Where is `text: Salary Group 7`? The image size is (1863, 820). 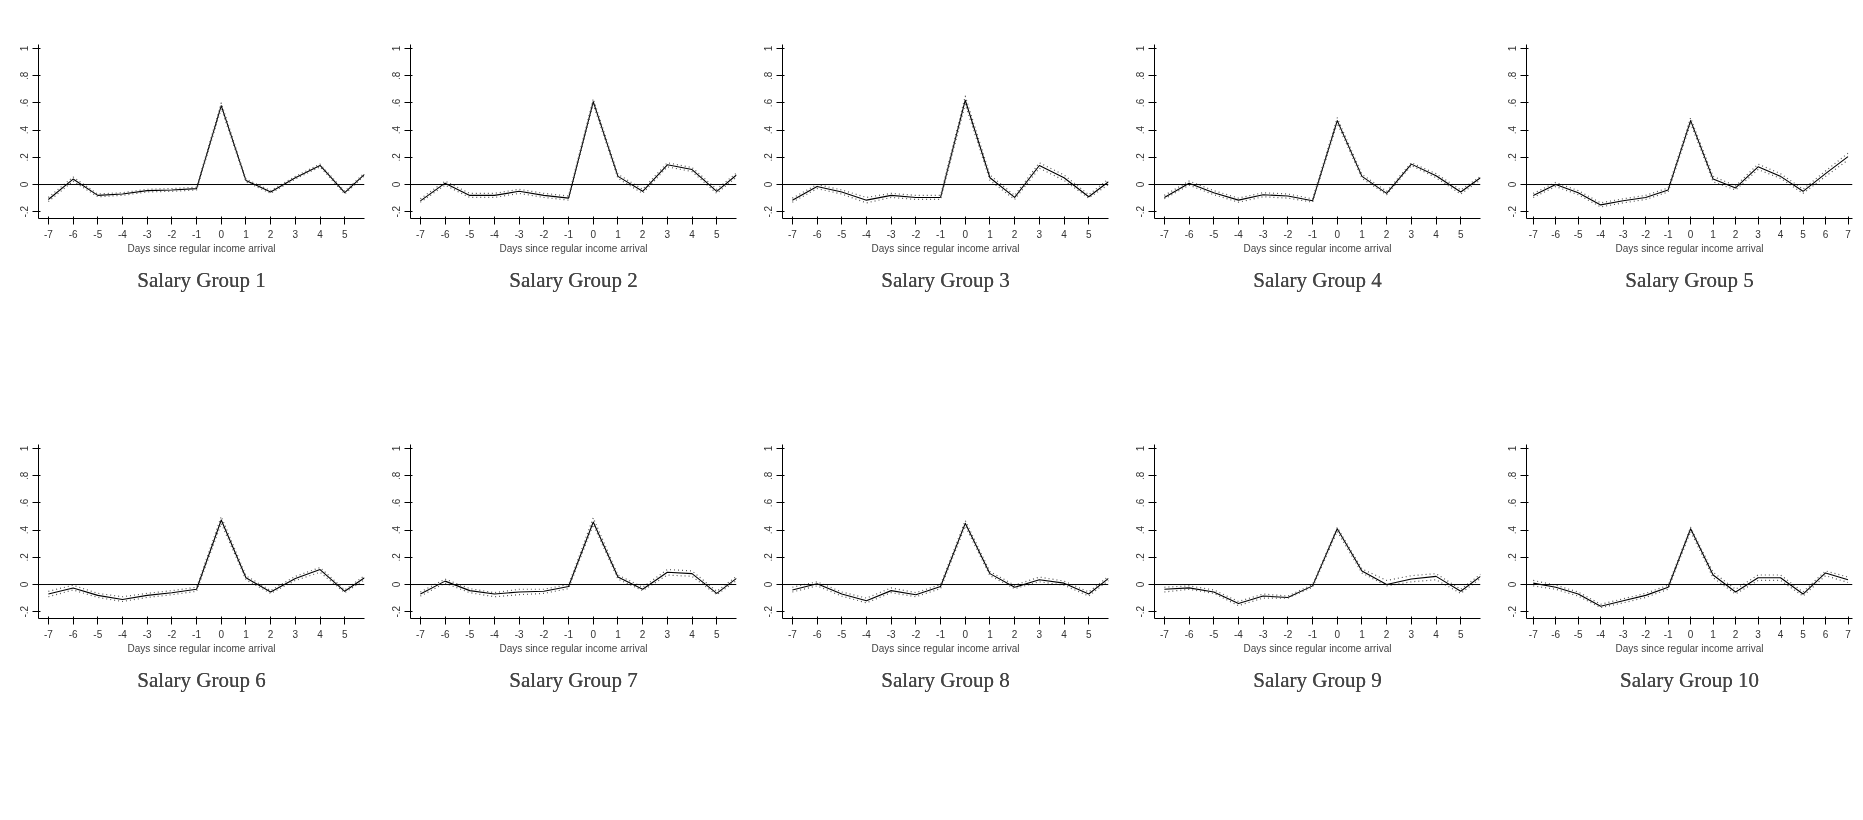
text: Salary Group 7 is located at coordinates (573, 679).